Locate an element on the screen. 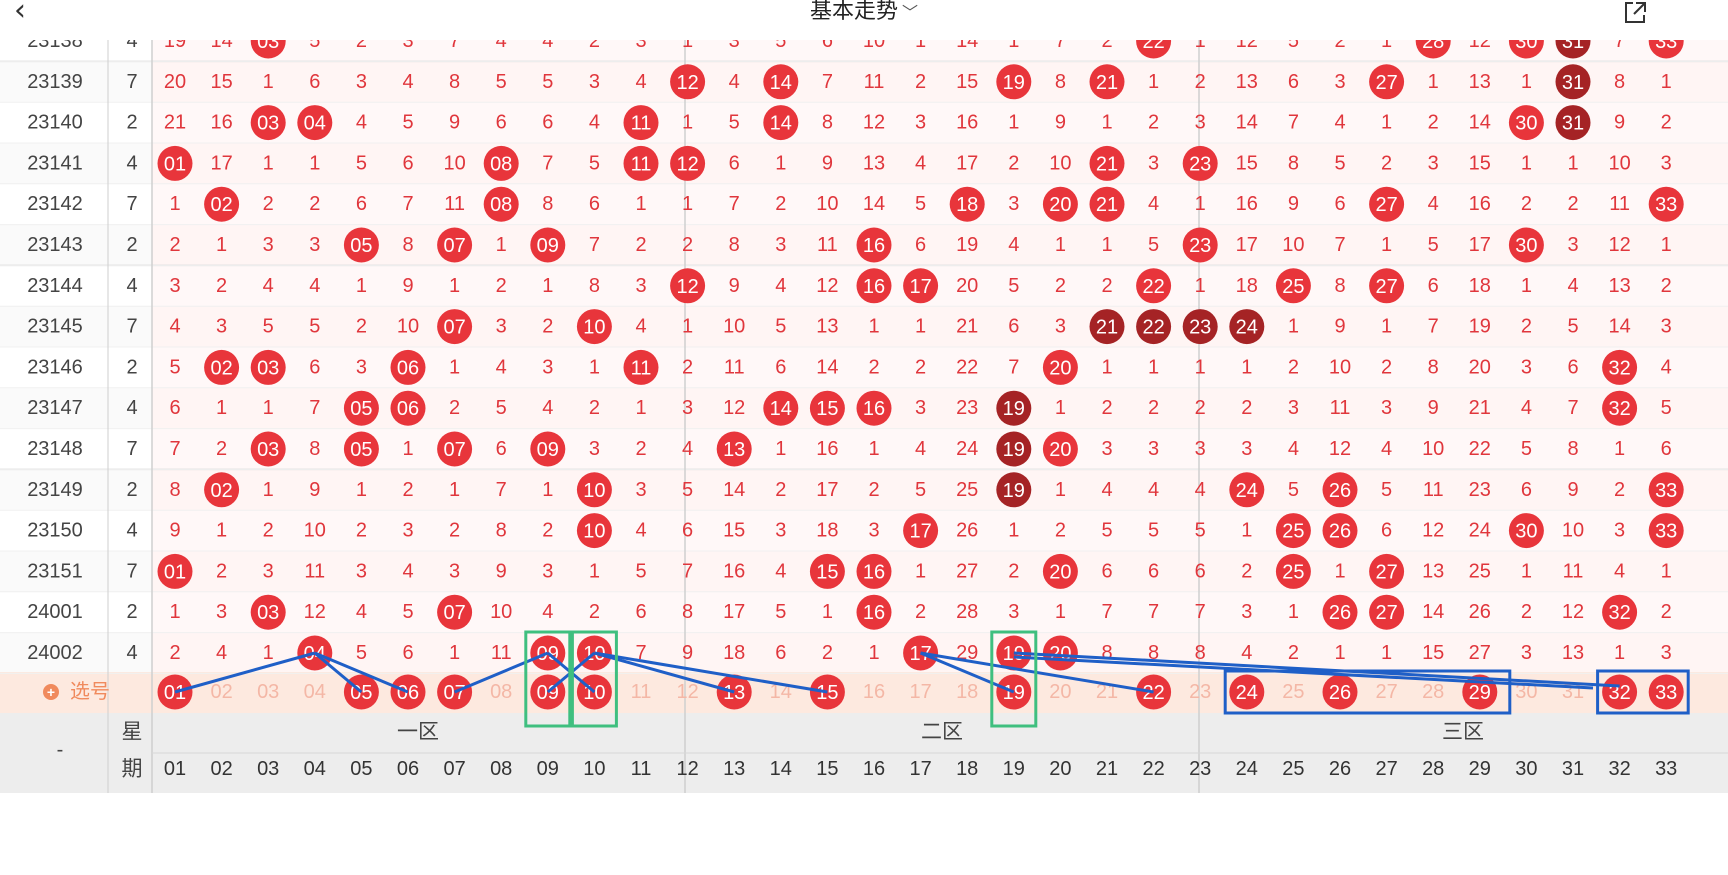 Image resolution: width=1728 pixels, height=875 pixels. drawn-ball-number: 01 is located at coordinates (175, 164).